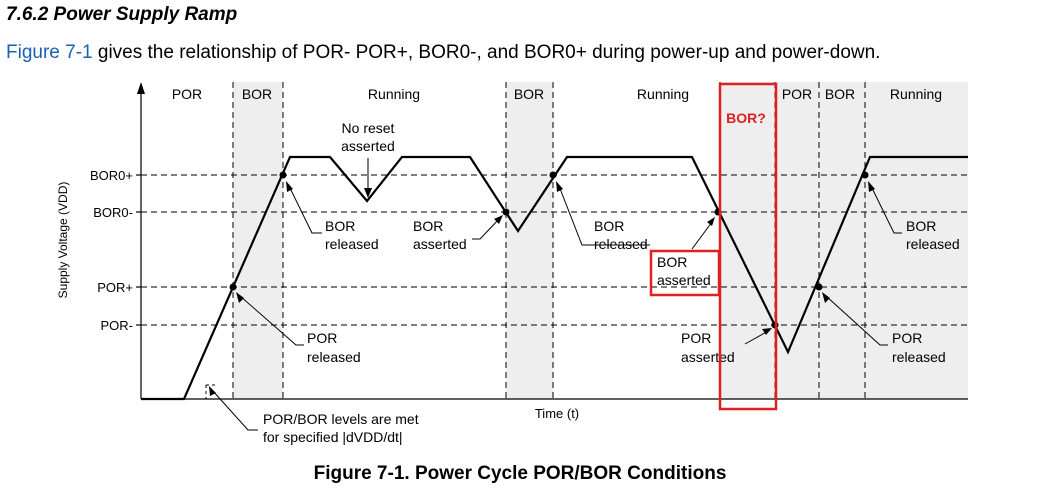  What do you see at coordinates (746, 118) in the screenshot?
I see `highlight-label: BOR?` at bounding box center [746, 118].